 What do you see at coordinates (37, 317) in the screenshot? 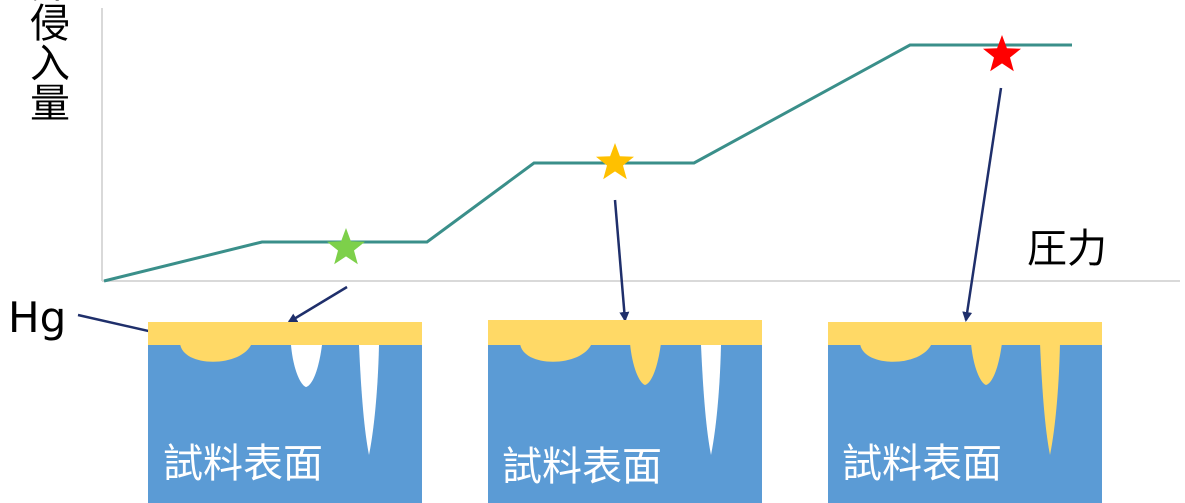
I see `hg-label: Hg` at bounding box center [37, 317].